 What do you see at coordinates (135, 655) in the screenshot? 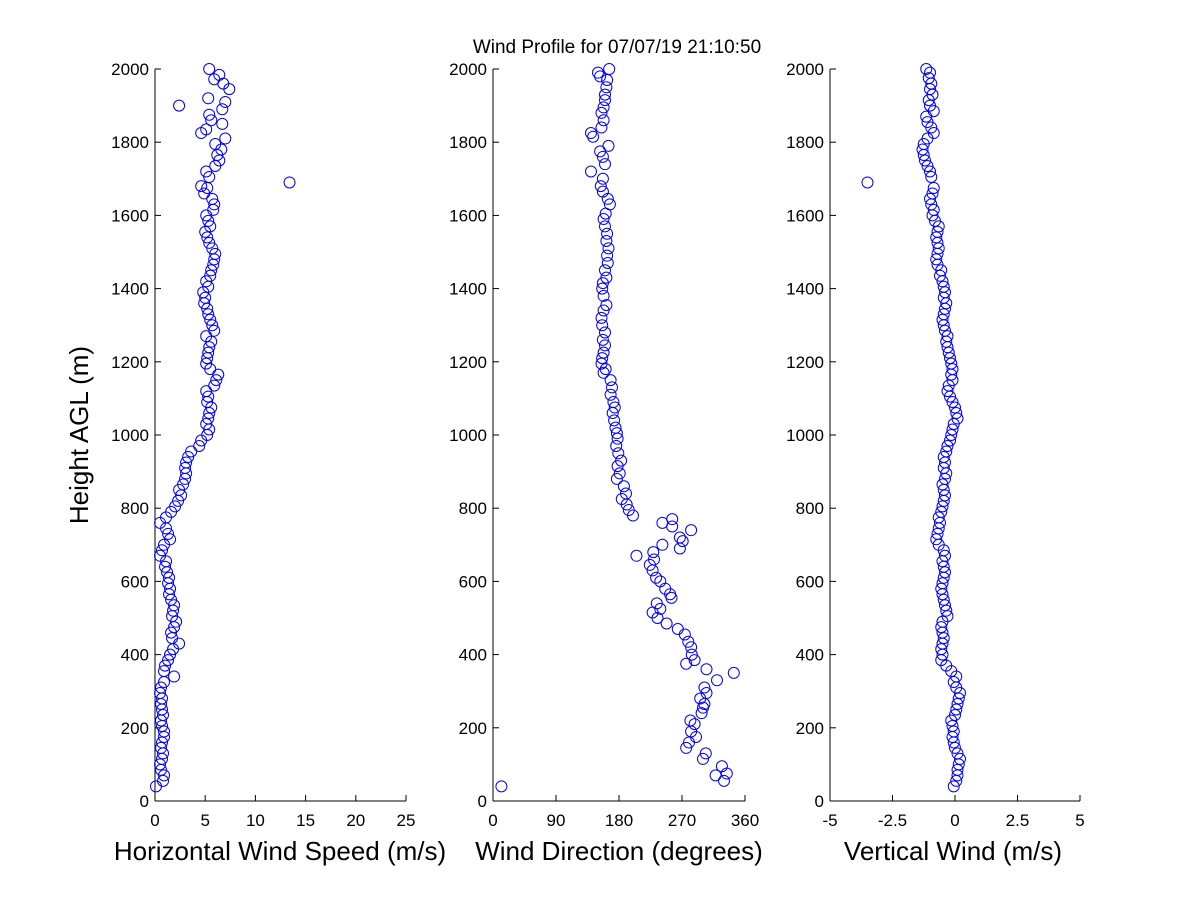
I see `speed-y-tick-label: 400` at bounding box center [135, 655].